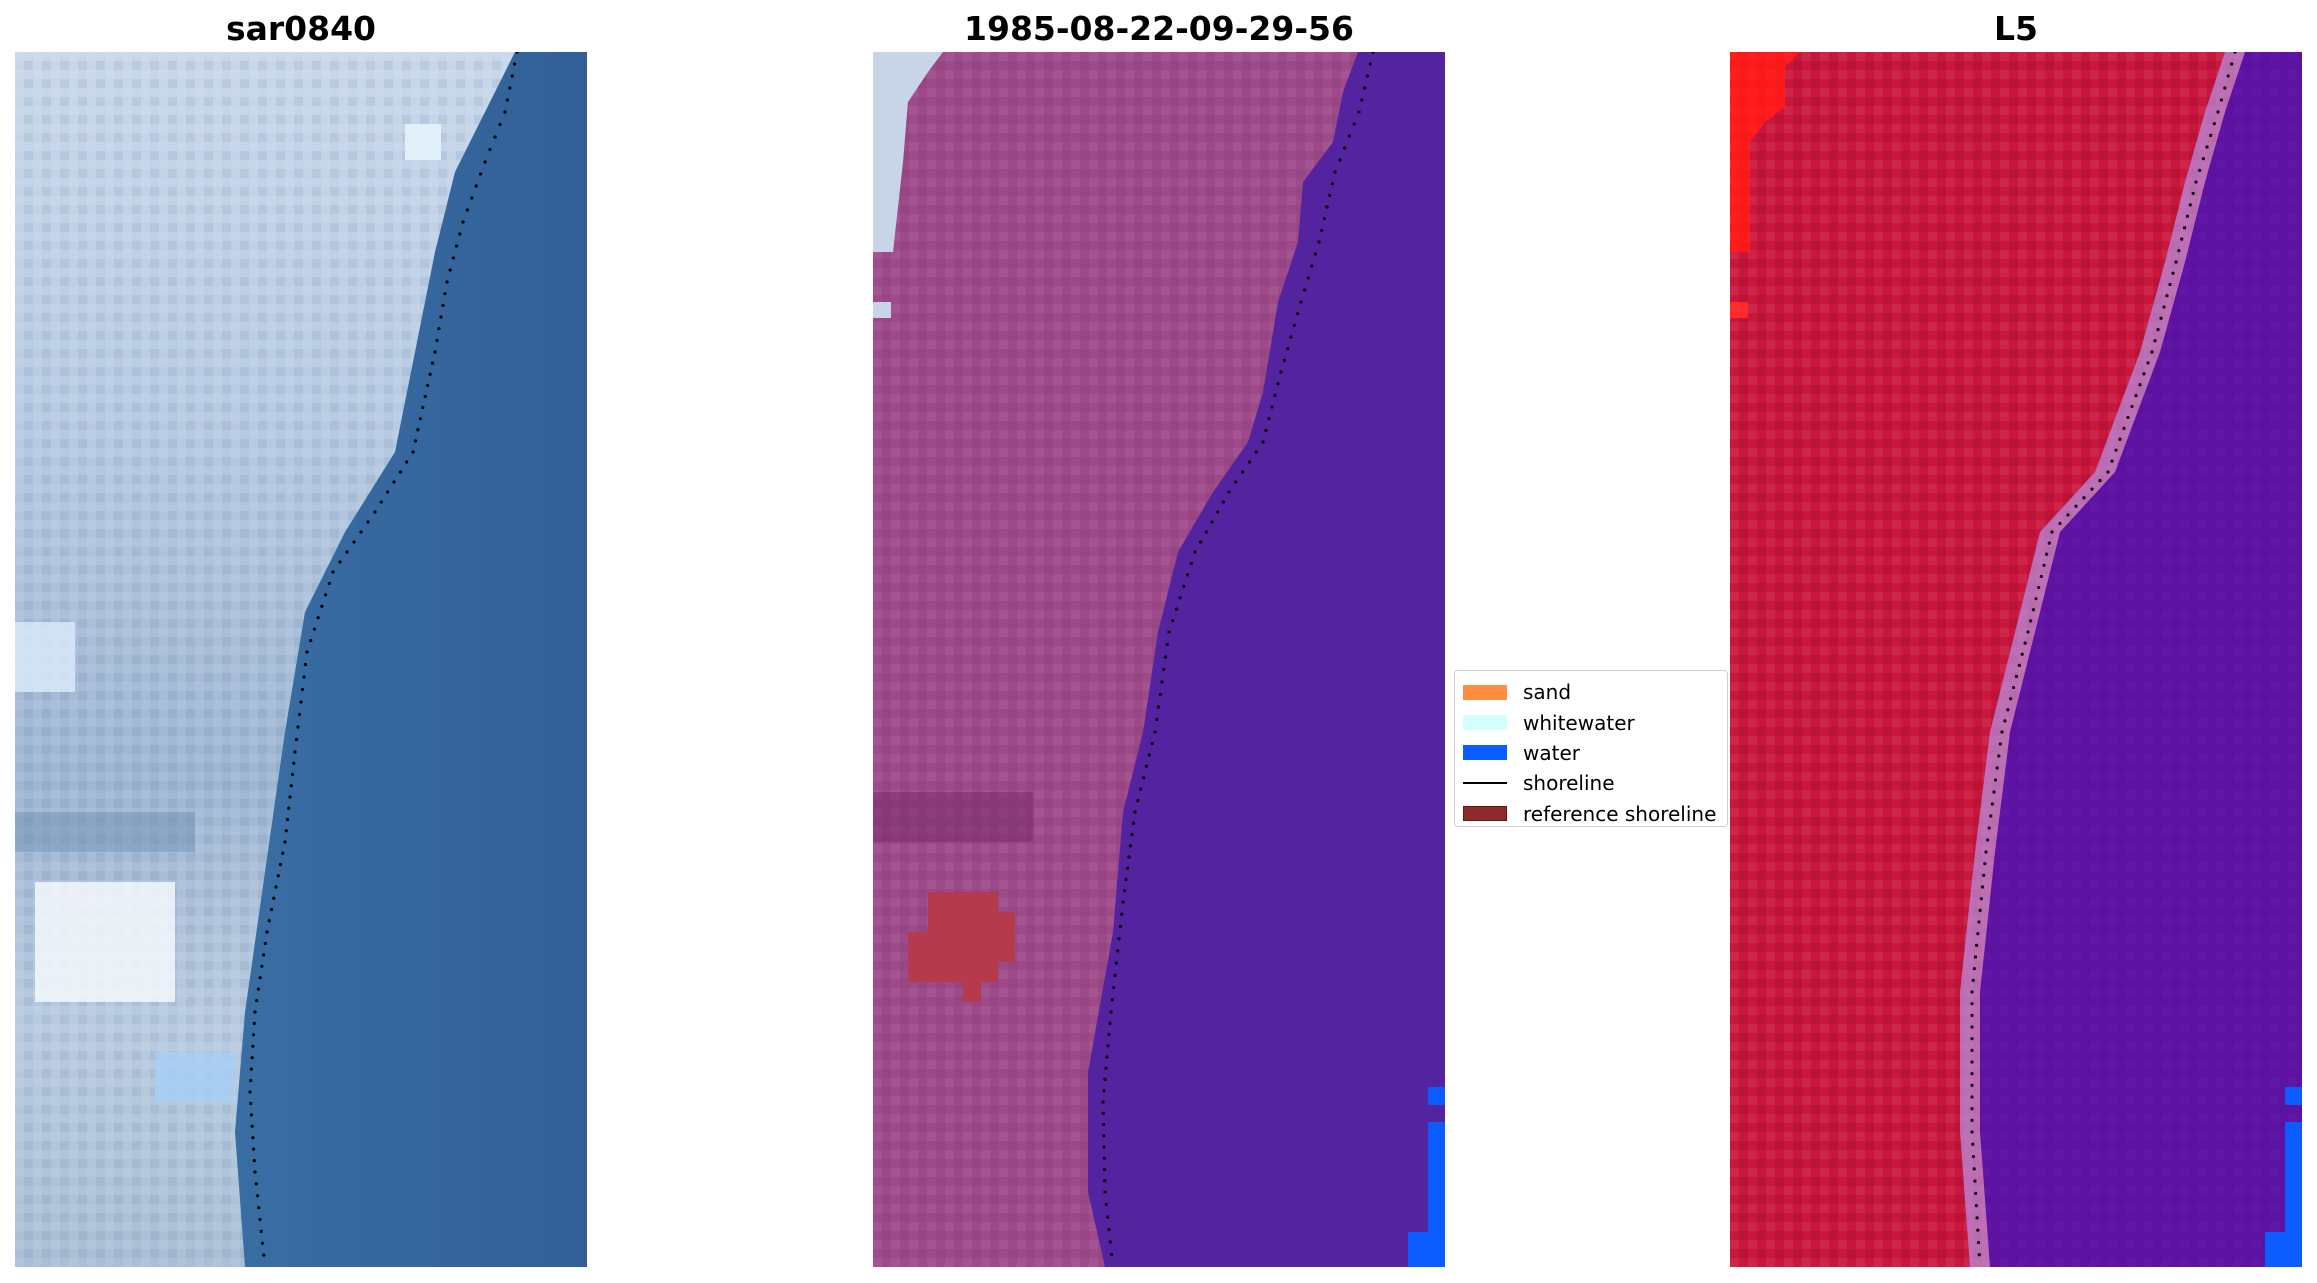 Image resolution: width=2317 pixels, height=1283 pixels. I want to click on water-swatch, so click(1485, 753).